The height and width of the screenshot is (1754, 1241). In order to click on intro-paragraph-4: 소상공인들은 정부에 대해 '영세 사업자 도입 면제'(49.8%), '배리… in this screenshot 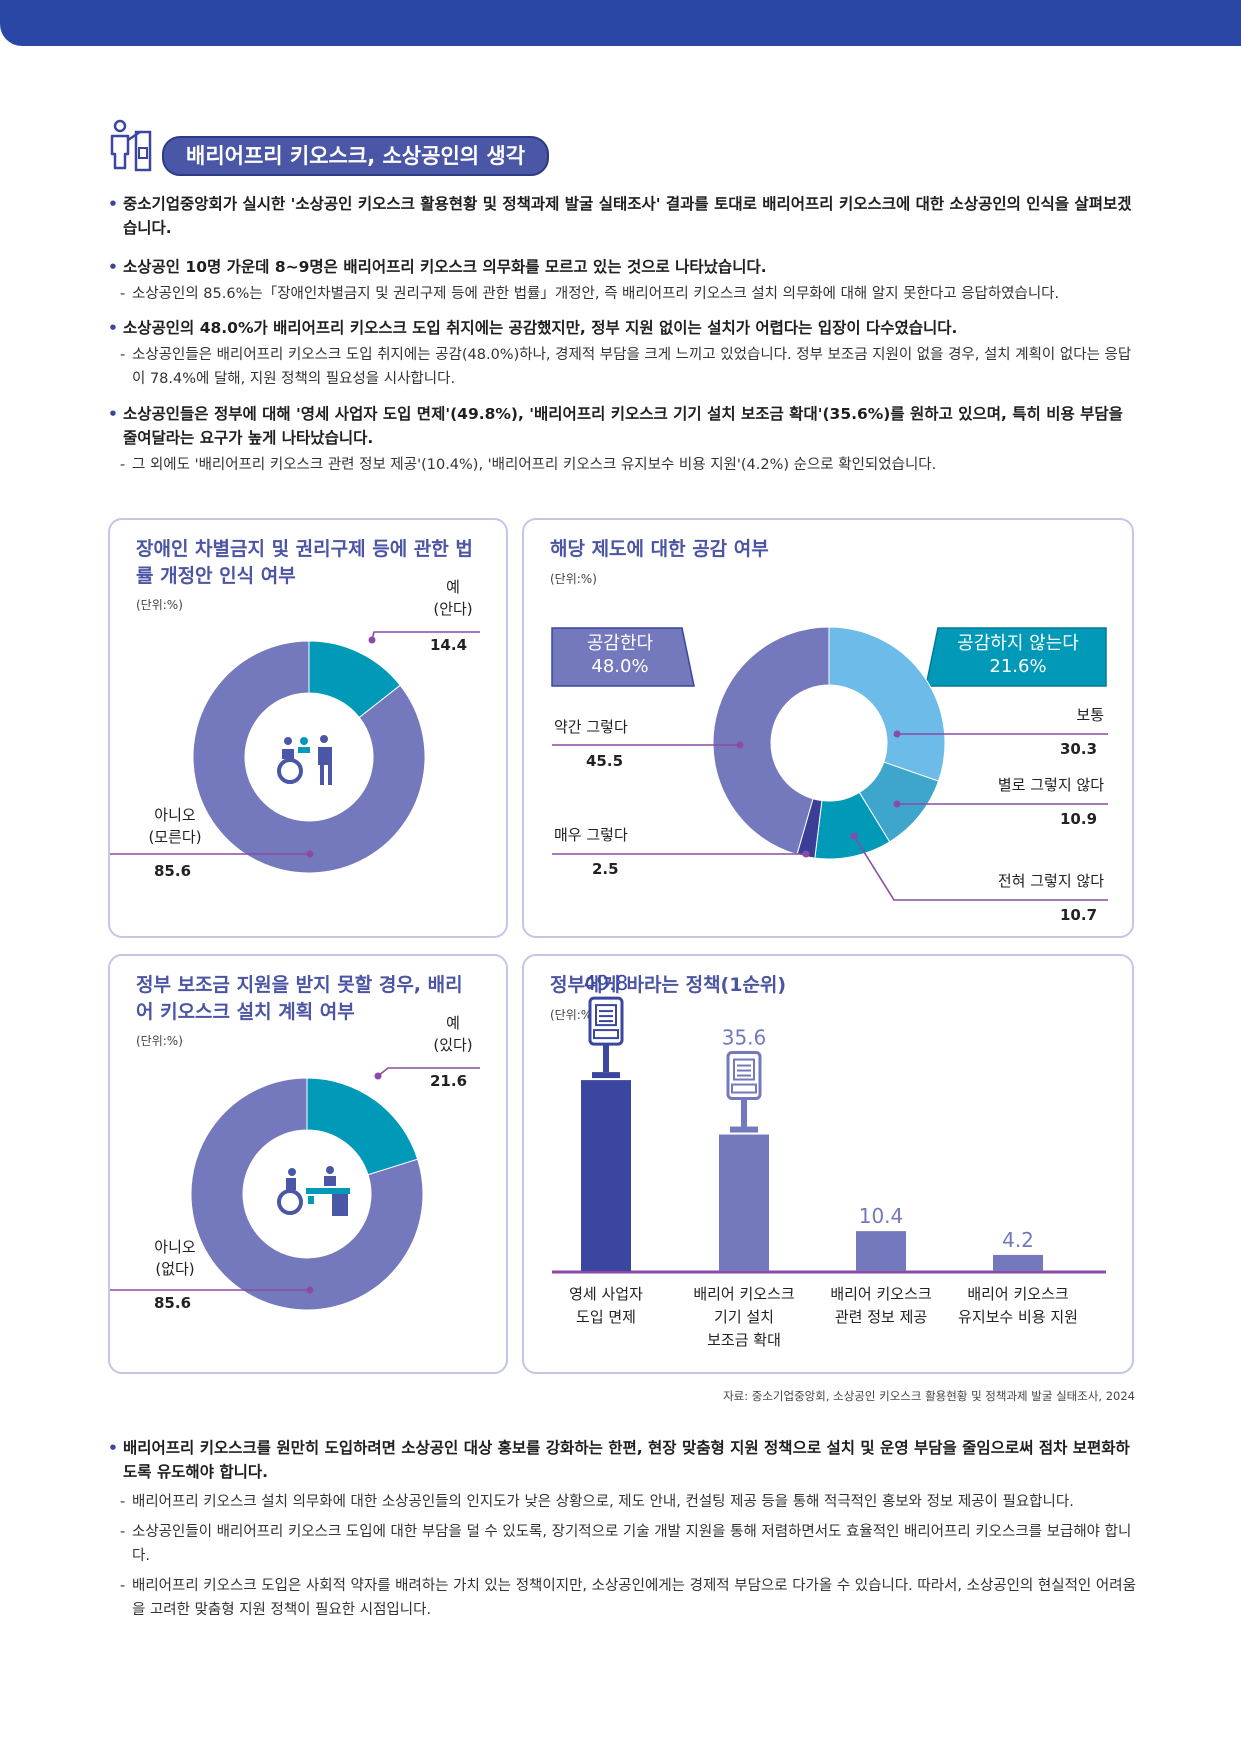, I will do `click(623, 439)`.